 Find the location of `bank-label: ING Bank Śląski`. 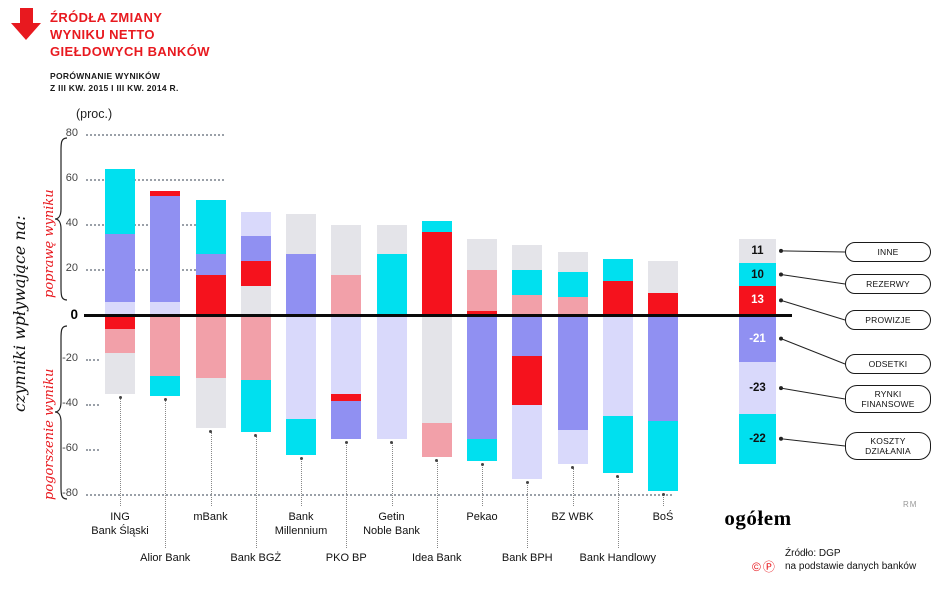

bank-label: ING Bank Śląski is located at coordinates (120, 524).